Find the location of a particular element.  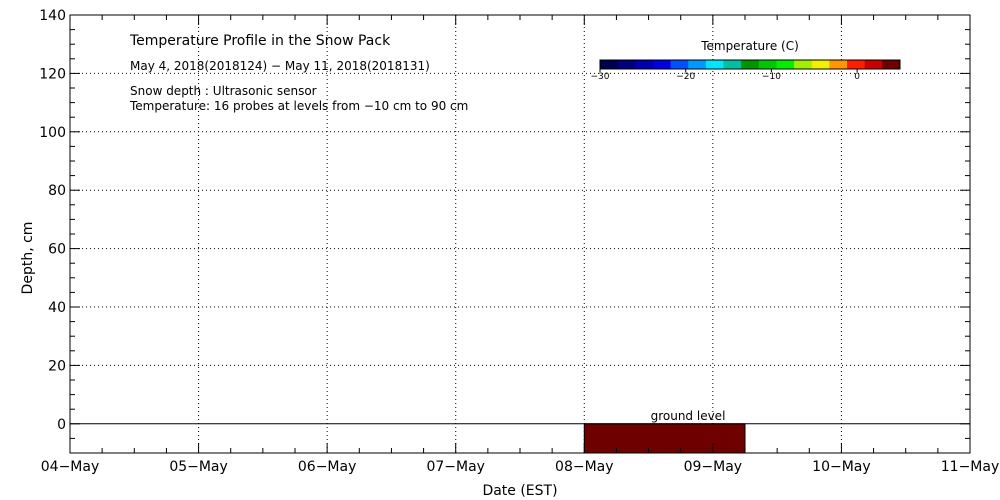

colorbar-tick-label: −20 is located at coordinates (685, 77).